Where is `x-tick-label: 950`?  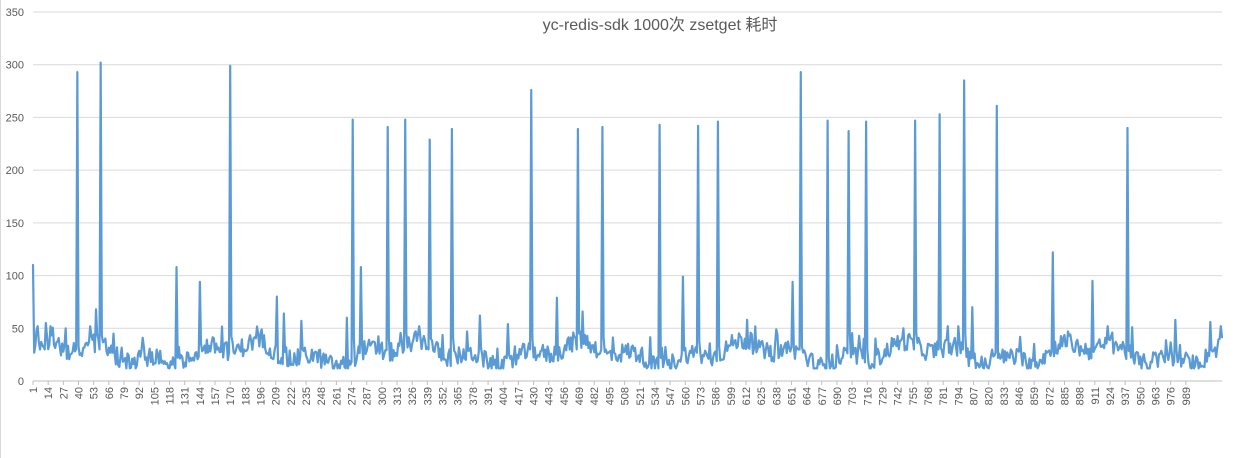
x-tick-label: 950 is located at coordinates (1141, 396).